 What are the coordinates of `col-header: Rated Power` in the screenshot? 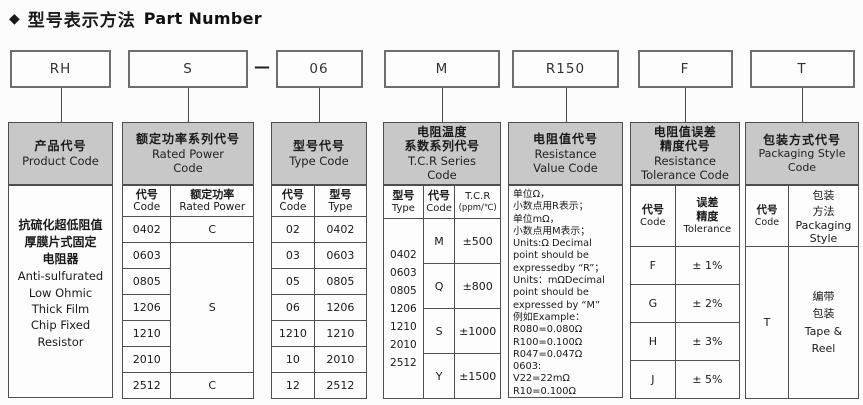 It's located at (212, 207).